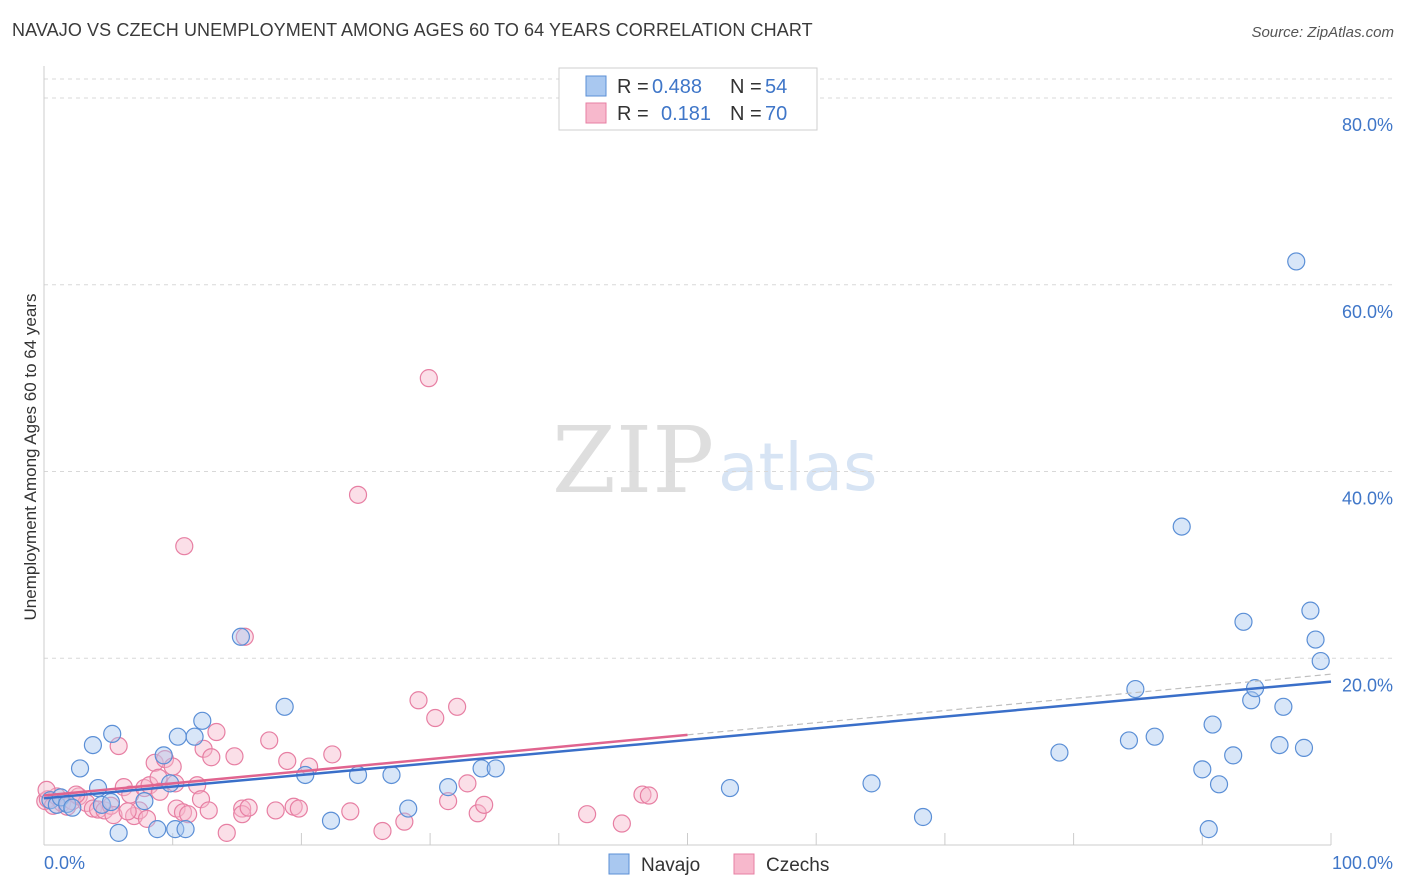 The image size is (1406, 892). What do you see at coordinates (670, 865) in the screenshot?
I see `bottom-legend-navajo: Navajo` at bounding box center [670, 865].